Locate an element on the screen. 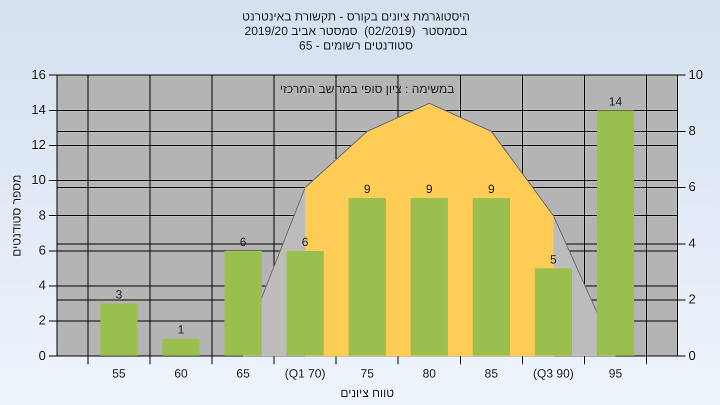 Image resolution: width=720 pixels, height=405 pixels. y2-tick-label: 4 is located at coordinates (692, 242).